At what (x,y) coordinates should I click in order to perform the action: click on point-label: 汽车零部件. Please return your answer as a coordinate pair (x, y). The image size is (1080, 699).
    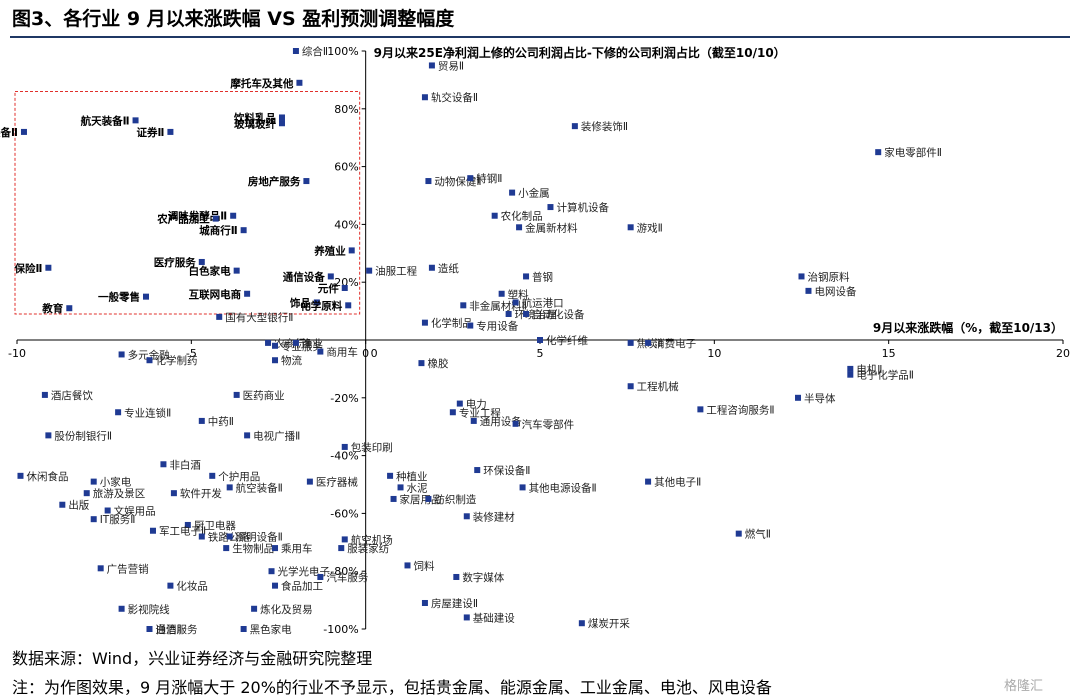
    Looking at the image, I should click on (548, 424).